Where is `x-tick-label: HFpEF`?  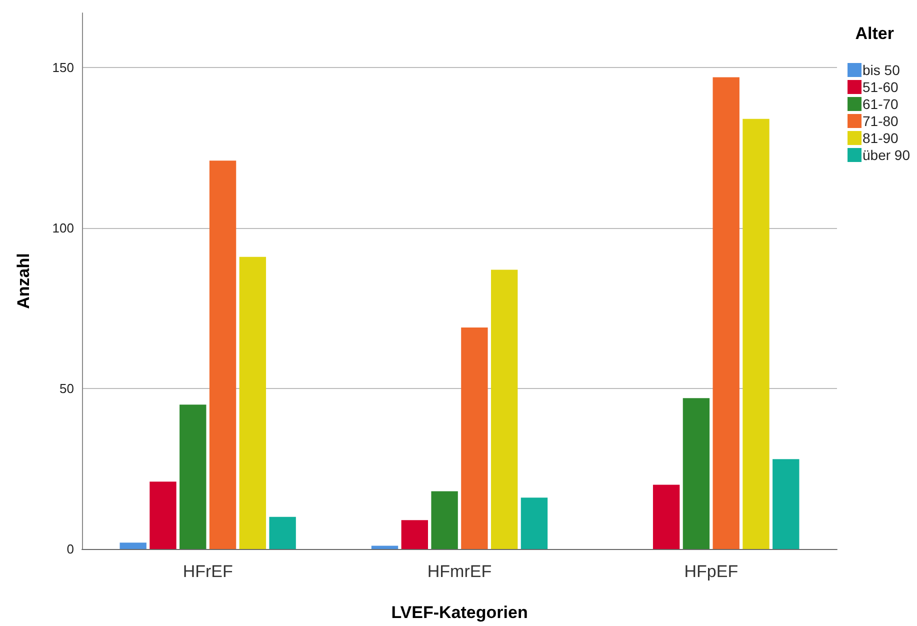 x-tick-label: HFpEF is located at coordinates (711, 571).